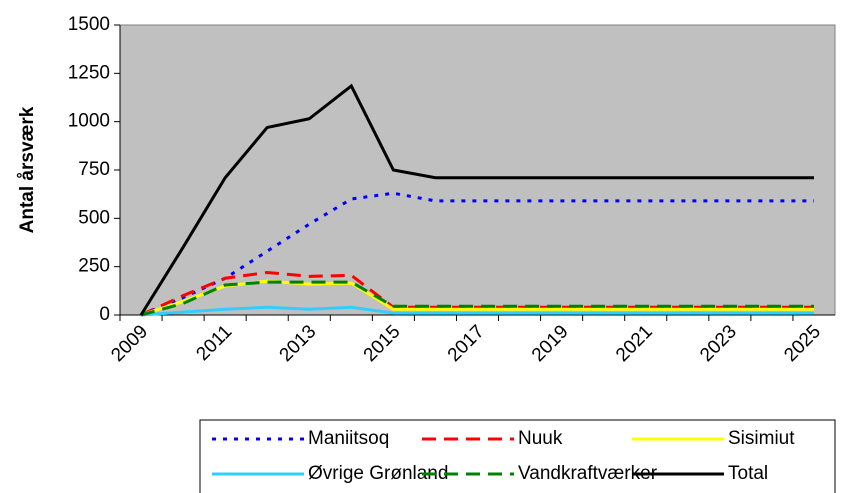  Describe the element at coordinates (540, 438) in the screenshot. I see `legend-label: Nuuk` at that location.